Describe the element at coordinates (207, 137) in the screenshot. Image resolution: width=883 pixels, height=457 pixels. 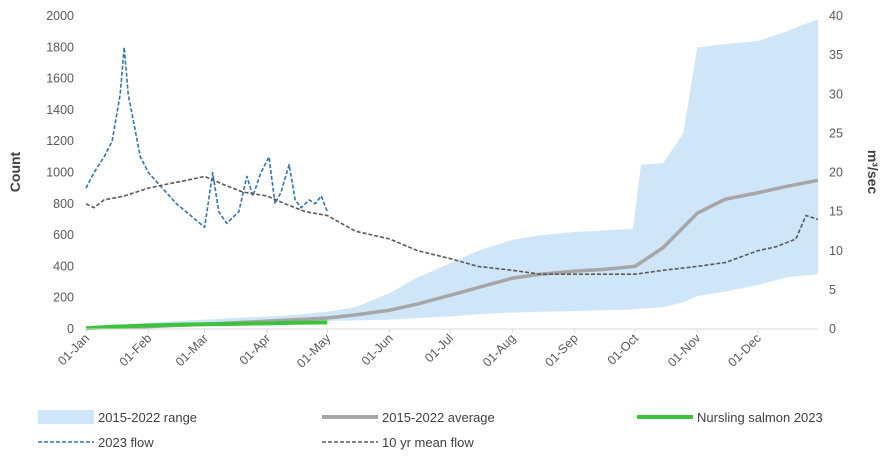
I see `flow-2023-line` at that location.